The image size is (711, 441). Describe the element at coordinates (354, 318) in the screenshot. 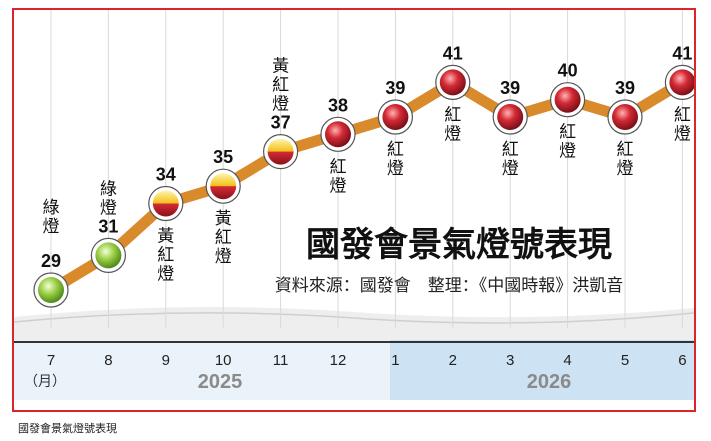

I see `background-wave-line` at that location.